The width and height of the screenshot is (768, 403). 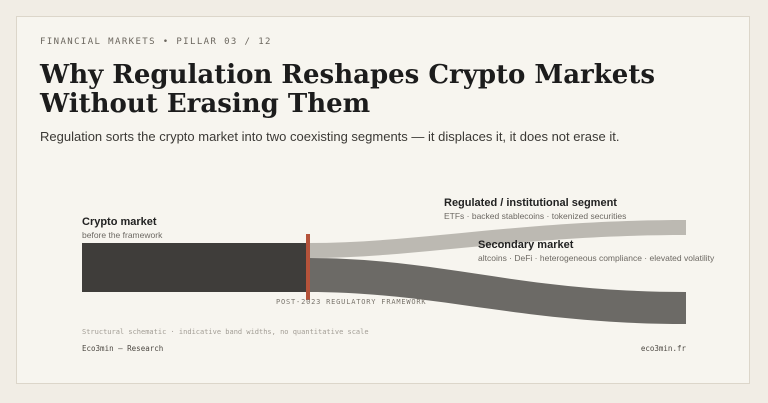 What do you see at coordinates (530, 203) in the screenshot?
I see `flow-label-regulated: Regulated / institutional segment` at bounding box center [530, 203].